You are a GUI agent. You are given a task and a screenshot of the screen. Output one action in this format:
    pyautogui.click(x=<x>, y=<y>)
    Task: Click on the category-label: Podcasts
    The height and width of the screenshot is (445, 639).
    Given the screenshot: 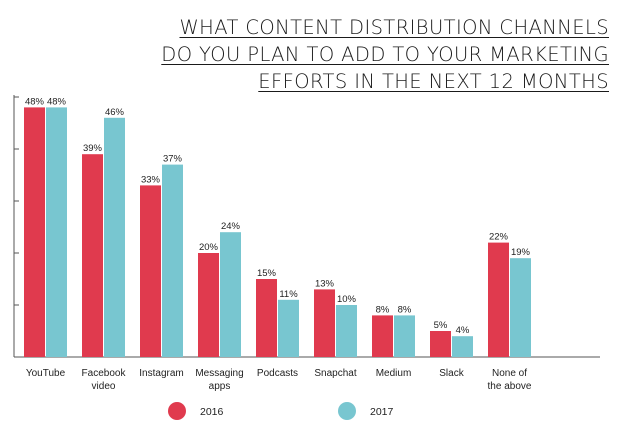 What is the action you would take?
    pyautogui.click(x=277, y=373)
    